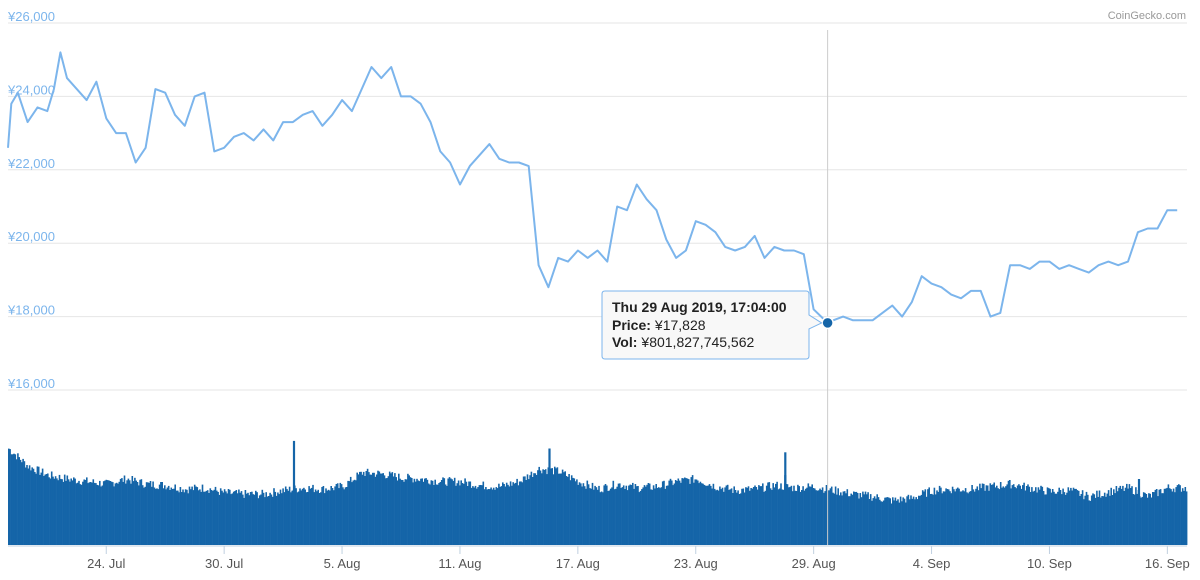 This screenshot has width=1200, height=580. Describe the element at coordinates (106, 563) in the screenshot. I see `x-tick-label: 24. Jul` at that location.